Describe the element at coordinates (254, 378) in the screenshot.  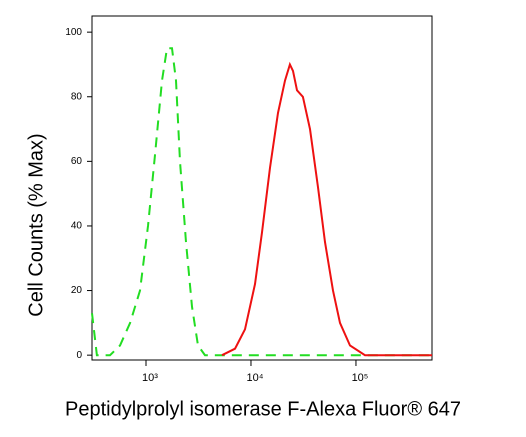
I see `x-tick-label: 10⁴` at that location.